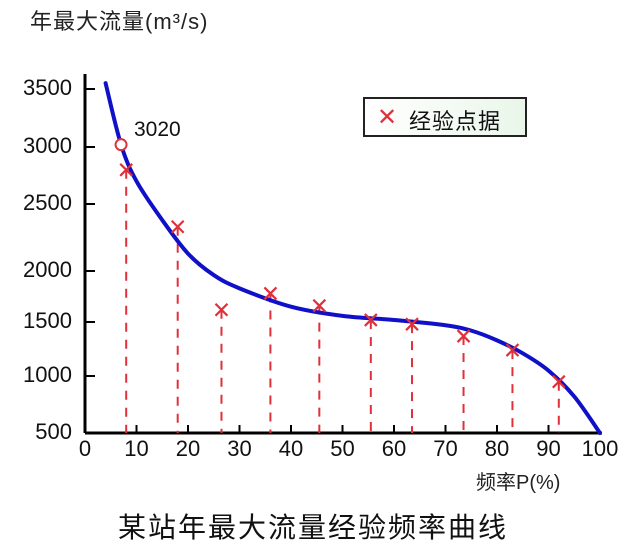 Image resolution: width=626 pixels, height=554 pixels. I want to click on x-tick-label: 70, so click(445, 448).